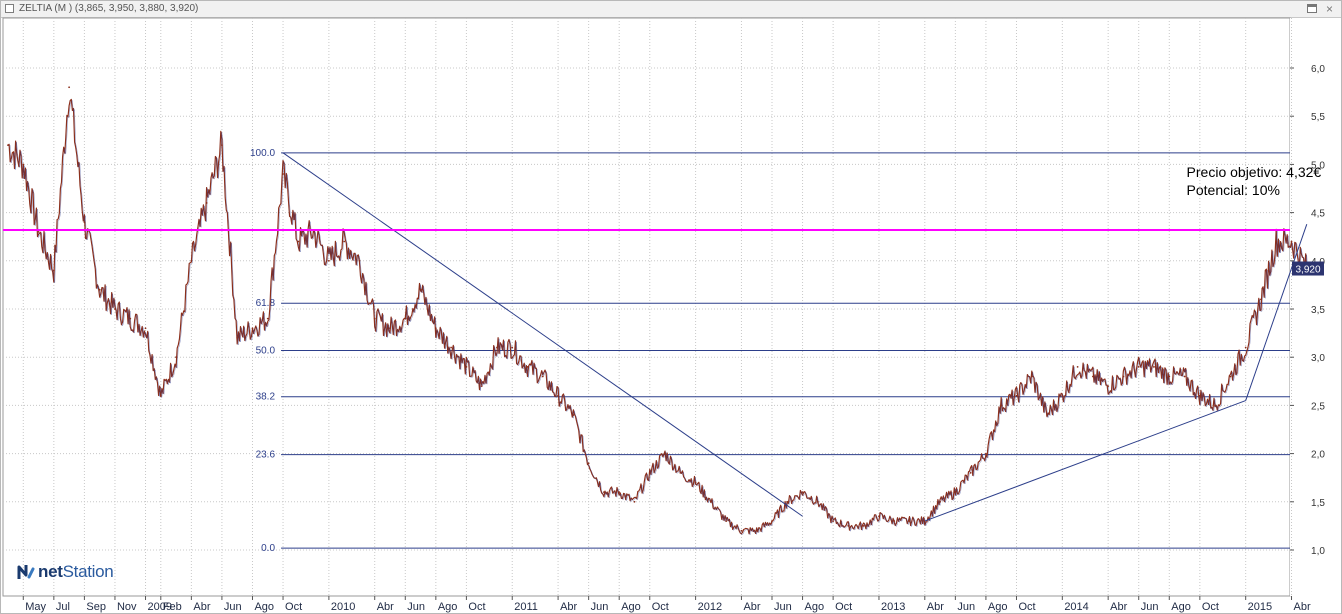 This screenshot has width=1342, height=614. I want to click on logo-text-bold: net, so click(50, 571).